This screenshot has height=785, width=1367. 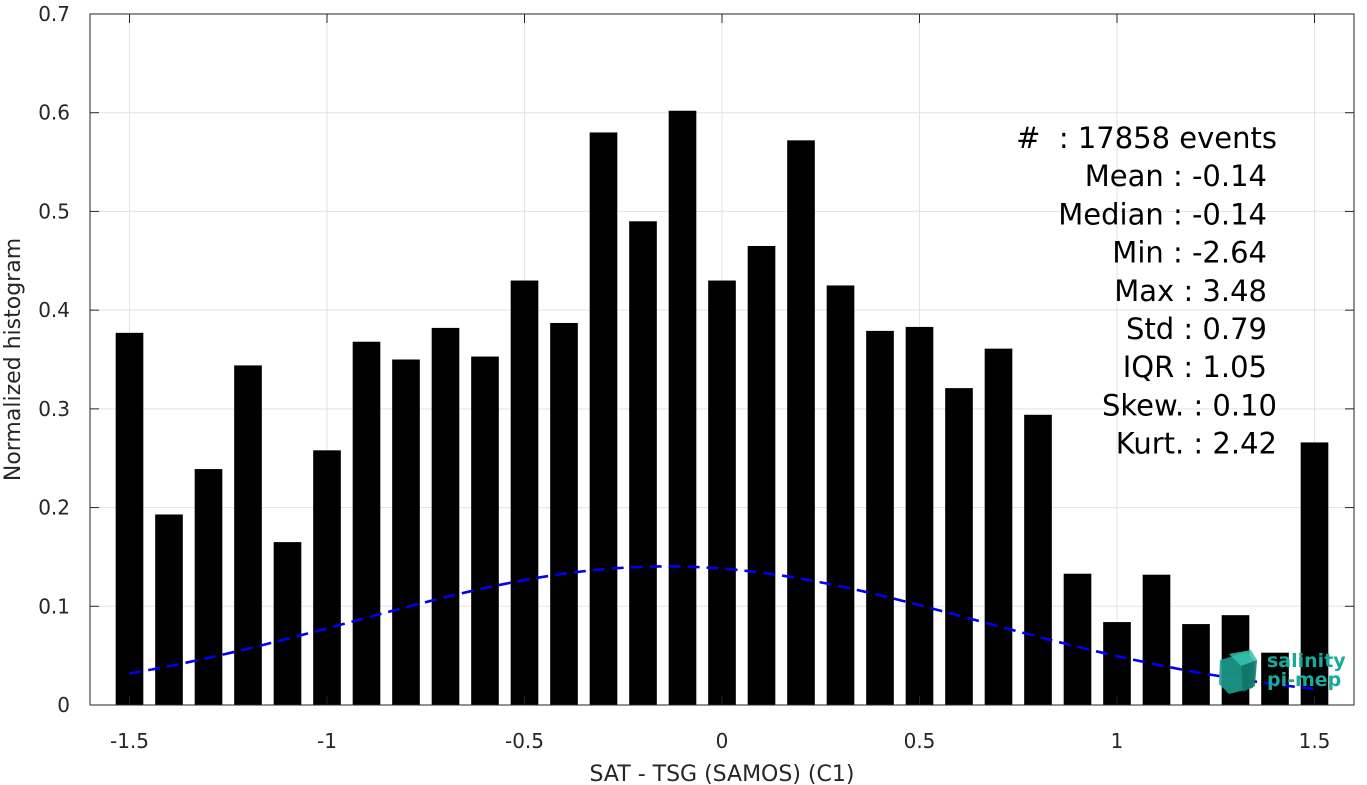 I want to click on stats-line: Max : 3.48, so click(x=1190, y=291).